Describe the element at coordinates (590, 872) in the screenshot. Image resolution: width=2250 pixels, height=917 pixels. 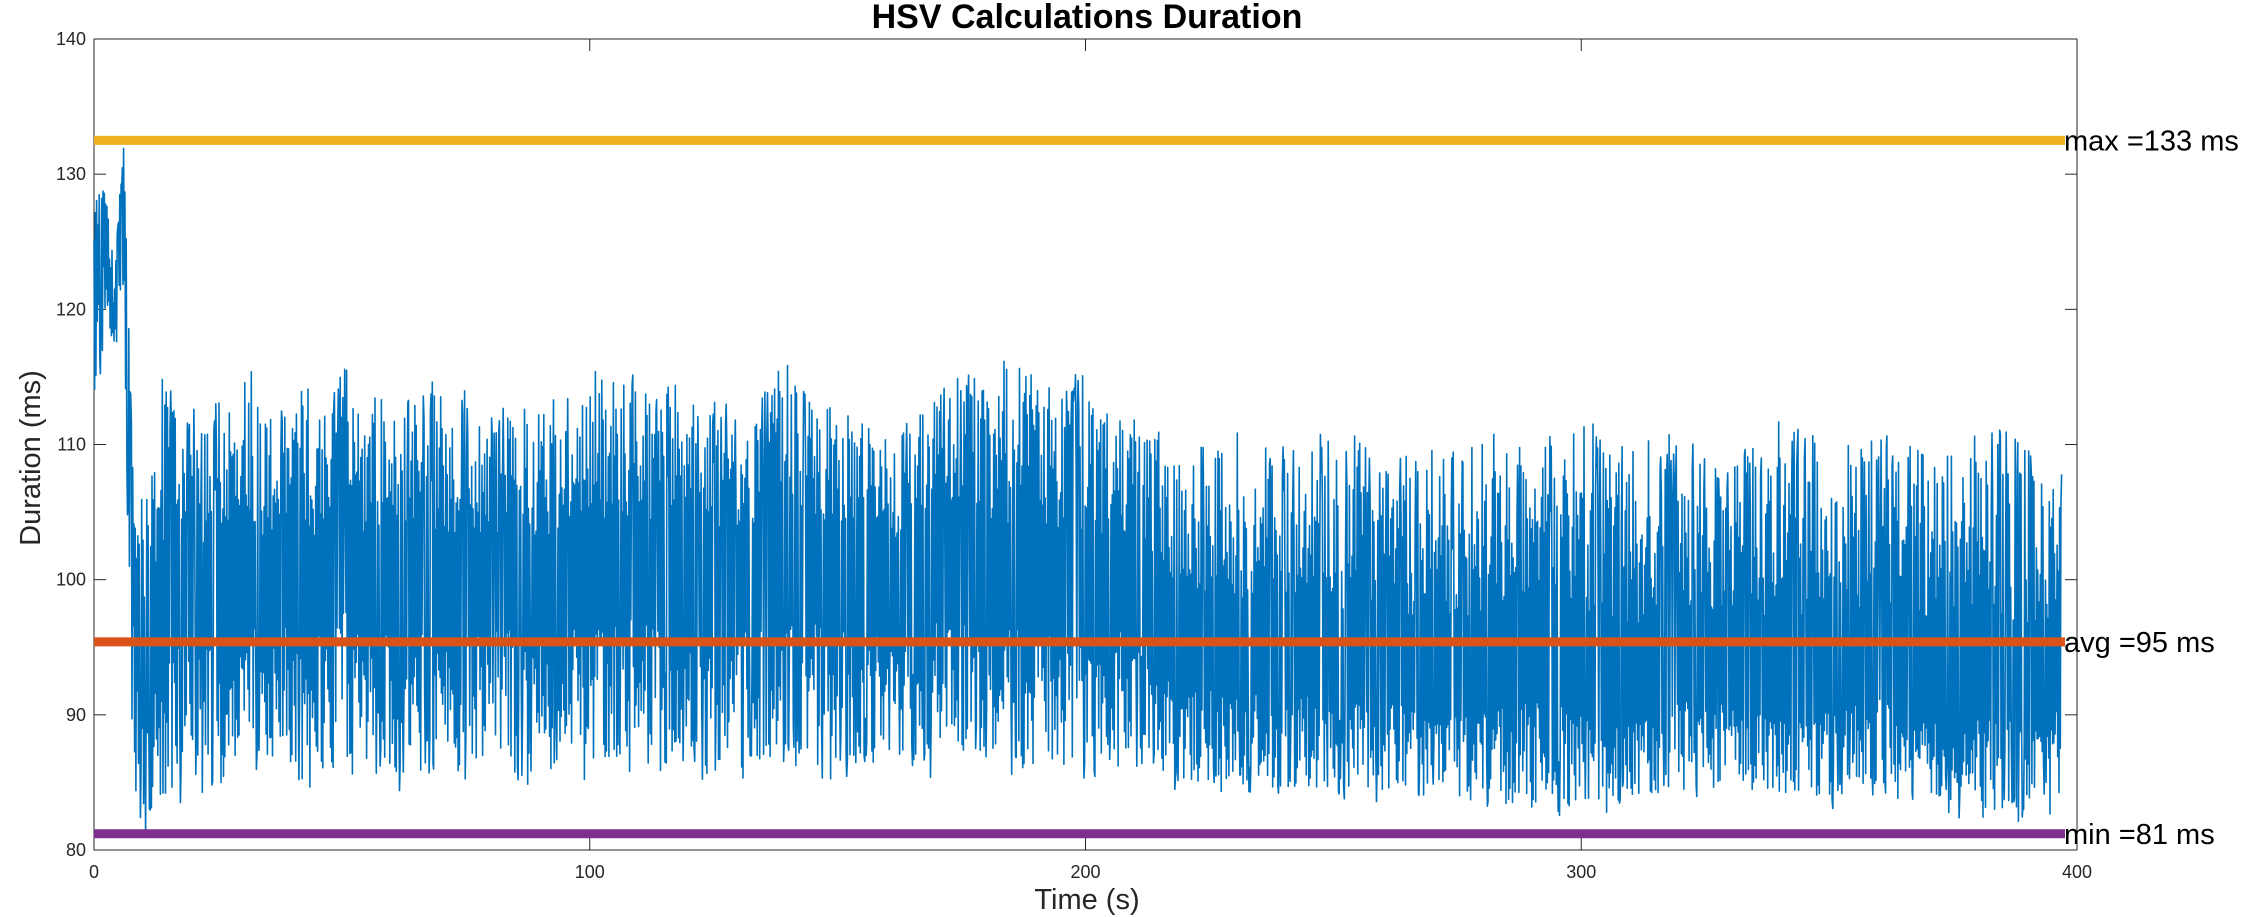
I see `x-tick-label: 100` at that location.